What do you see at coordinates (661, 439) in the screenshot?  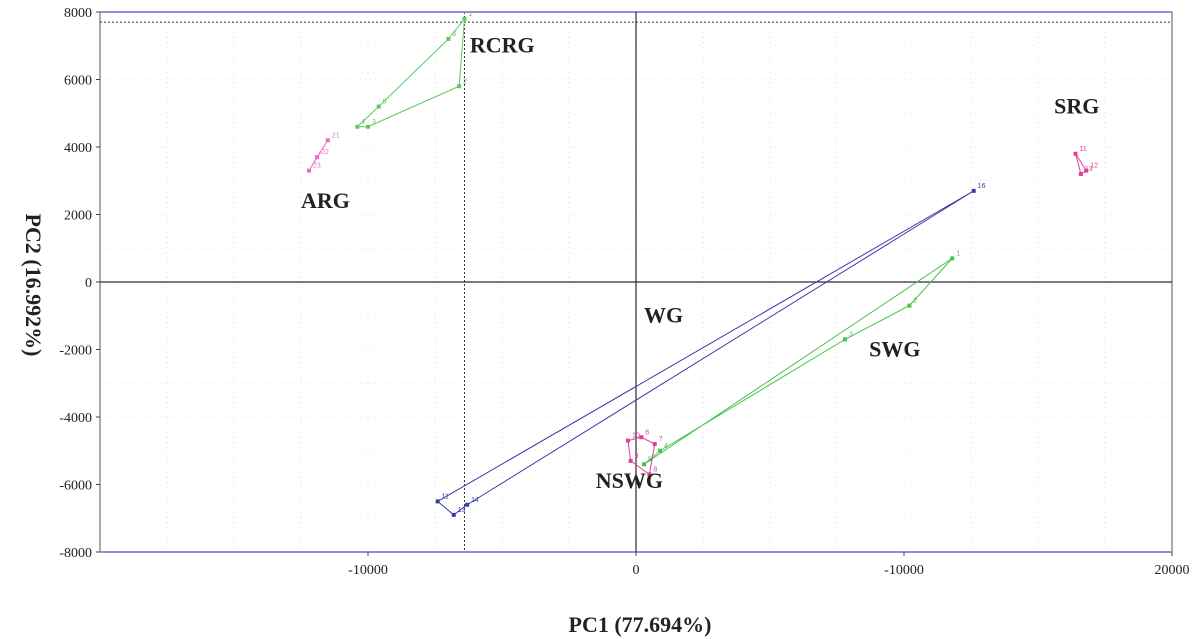 I see `point-label: 7` at bounding box center [661, 439].